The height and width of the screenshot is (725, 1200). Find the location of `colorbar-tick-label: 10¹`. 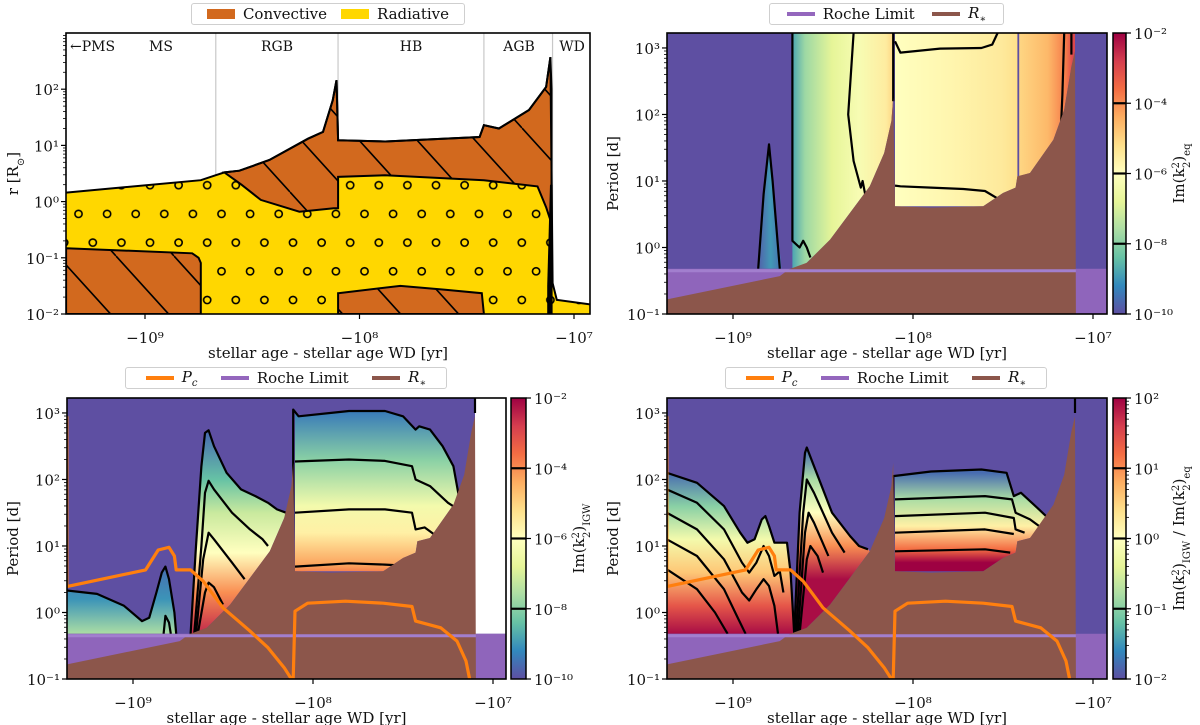

colorbar-tick-label: 10¹ is located at coordinates (1146, 469).